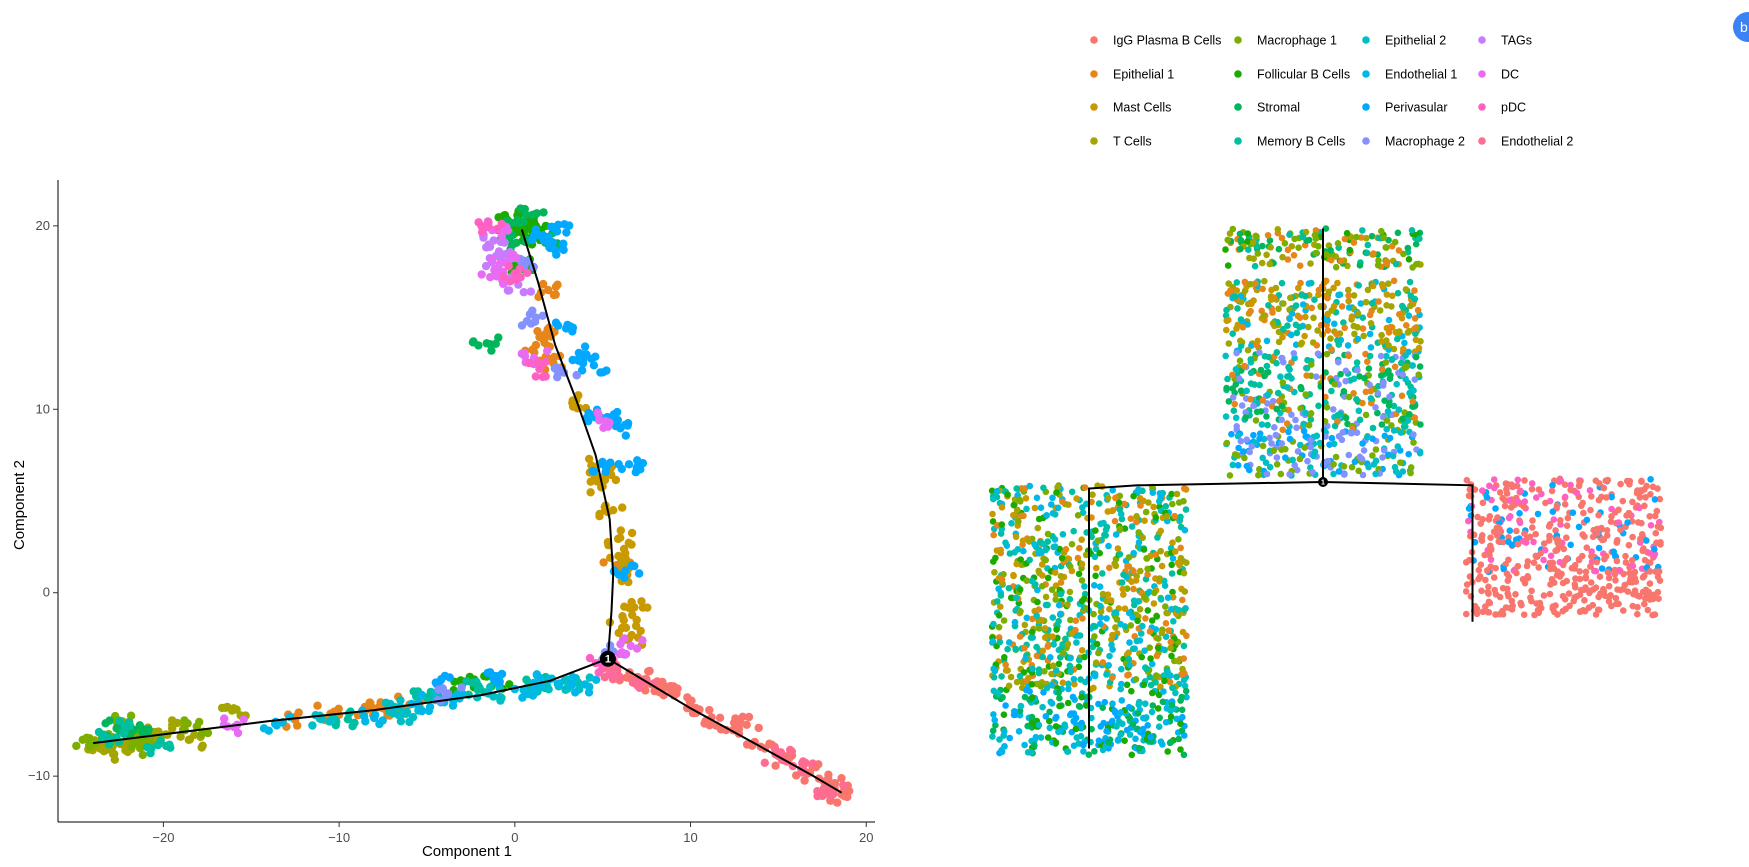 This screenshot has width=1749, height=867. Describe the element at coordinates (1741, 27) in the screenshot. I see `corner-badge: b` at that location.